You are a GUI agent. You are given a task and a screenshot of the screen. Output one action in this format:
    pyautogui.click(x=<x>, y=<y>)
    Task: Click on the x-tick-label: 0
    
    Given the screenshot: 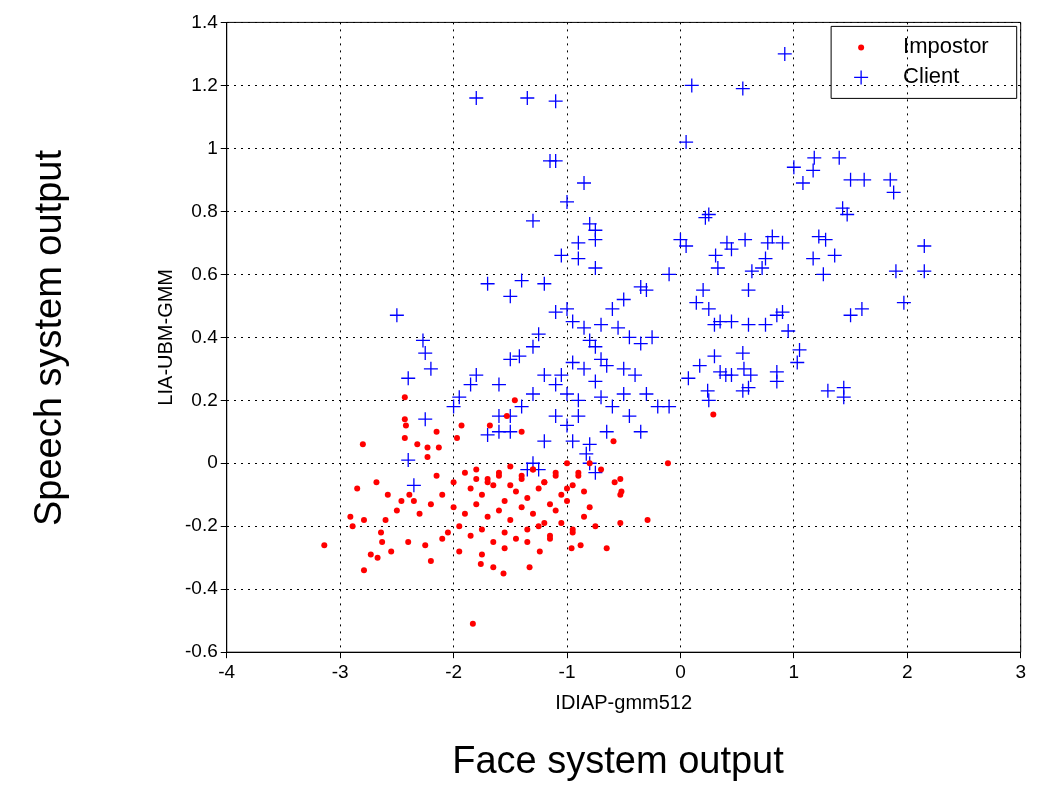 What is the action you would take?
    pyautogui.click(x=680, y=671)
    